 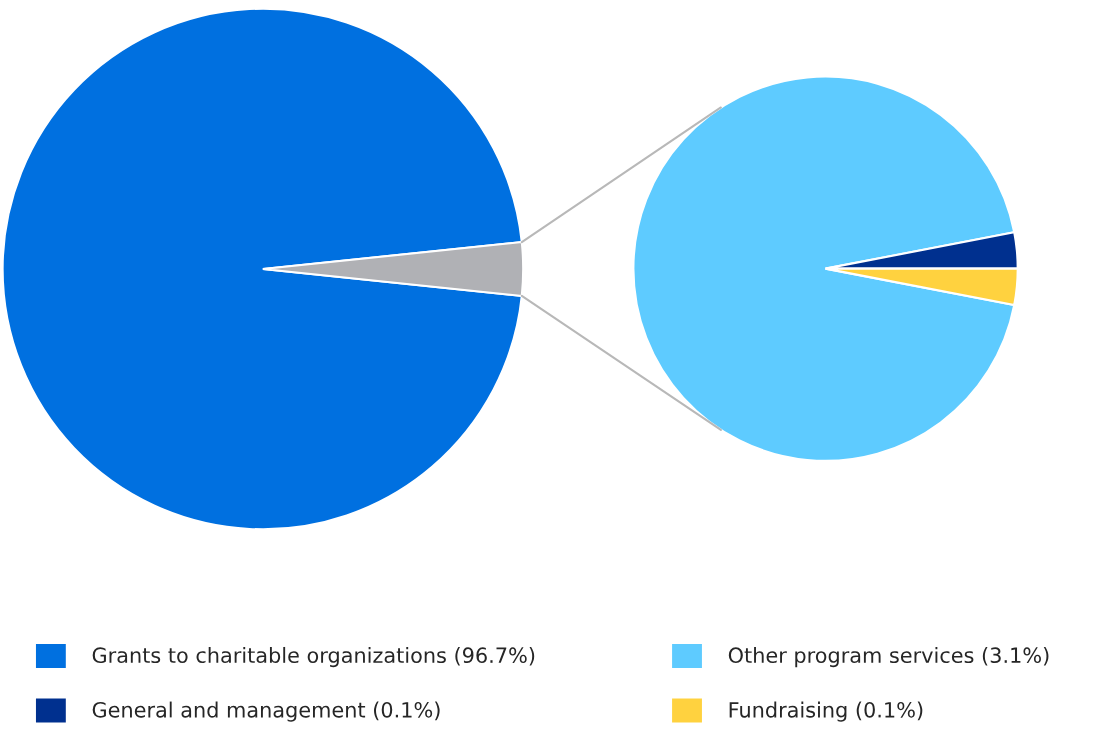 What do you see at coordinates (266, 711) in the screenshot?
I see `legend-label: General and management (0.1%)` at bounding box center [266, 711].